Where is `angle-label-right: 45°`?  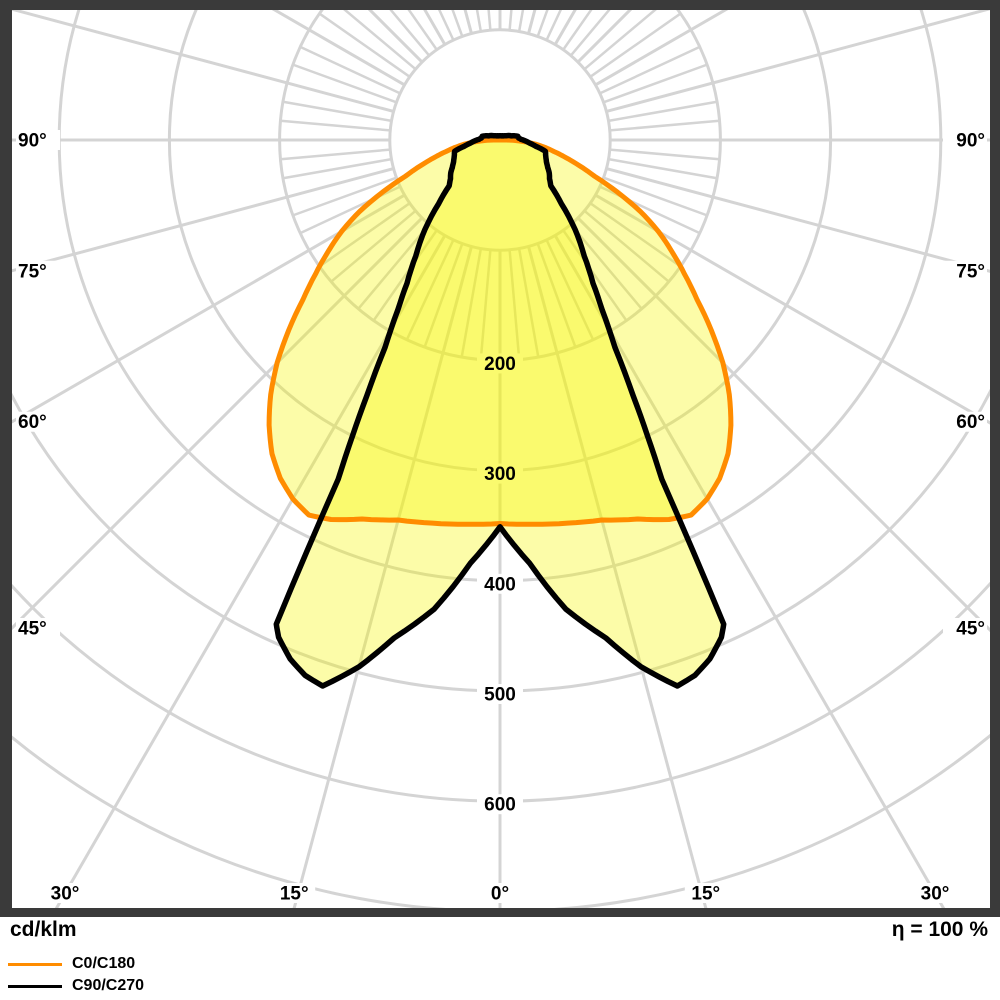 angle-label-right: 45° is located at coordinates (970, 629).